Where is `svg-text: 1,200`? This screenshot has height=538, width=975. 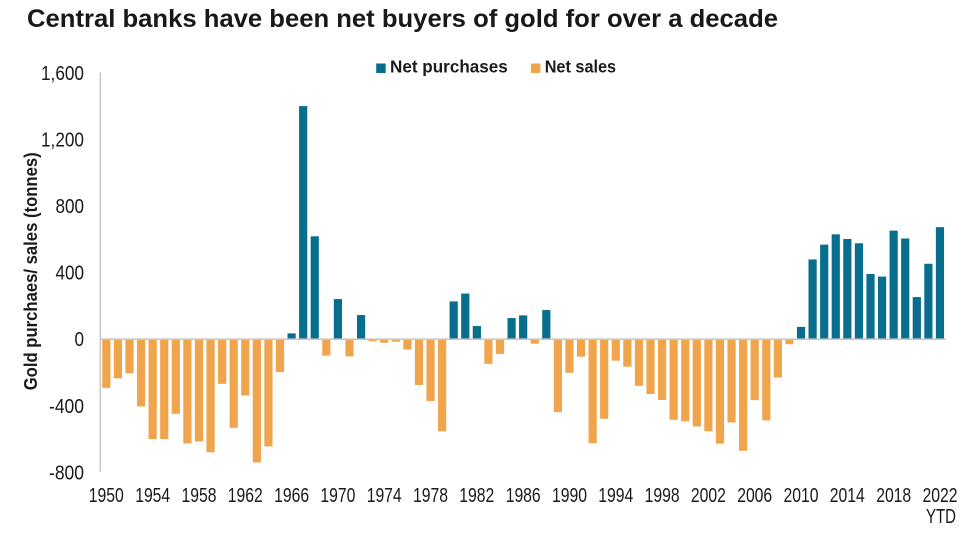 svg-text: 1,200 is located at coordinates (62, 140).